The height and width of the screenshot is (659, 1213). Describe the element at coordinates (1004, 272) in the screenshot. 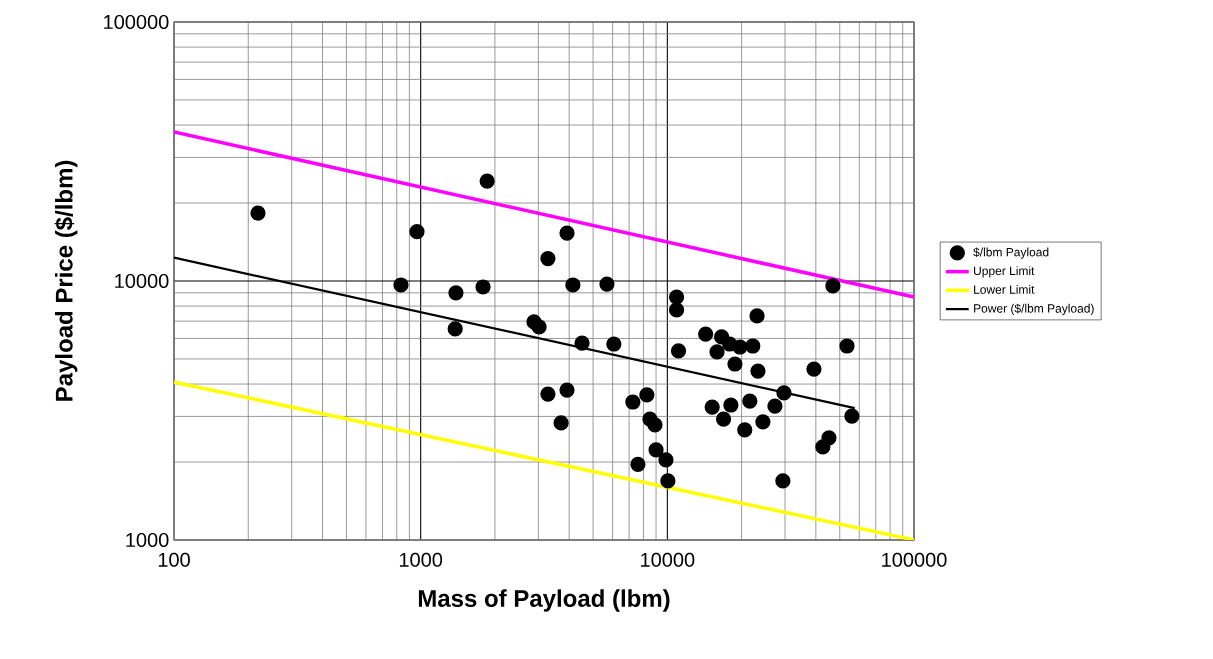

I see `legend-label: Upper Limit` at that location.